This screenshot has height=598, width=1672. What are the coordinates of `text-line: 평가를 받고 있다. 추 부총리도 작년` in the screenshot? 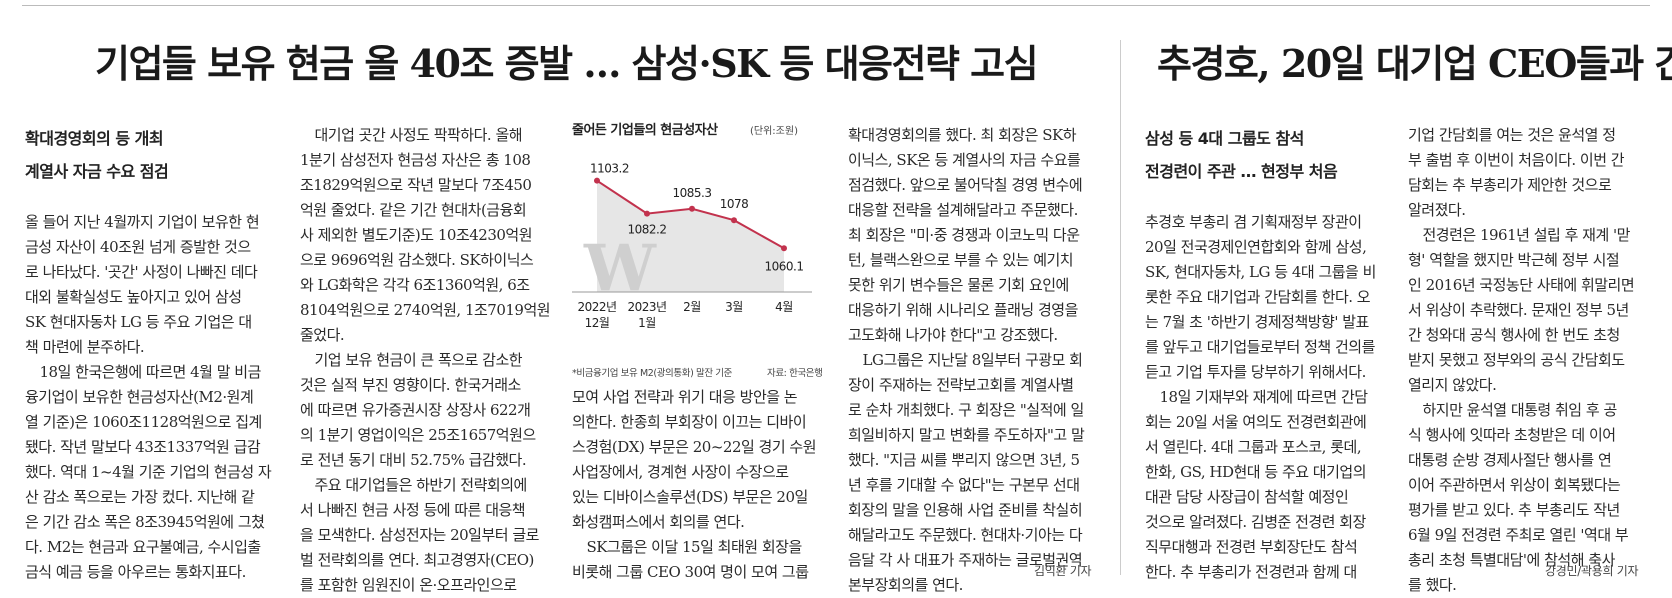 It's located at (1514, 510).